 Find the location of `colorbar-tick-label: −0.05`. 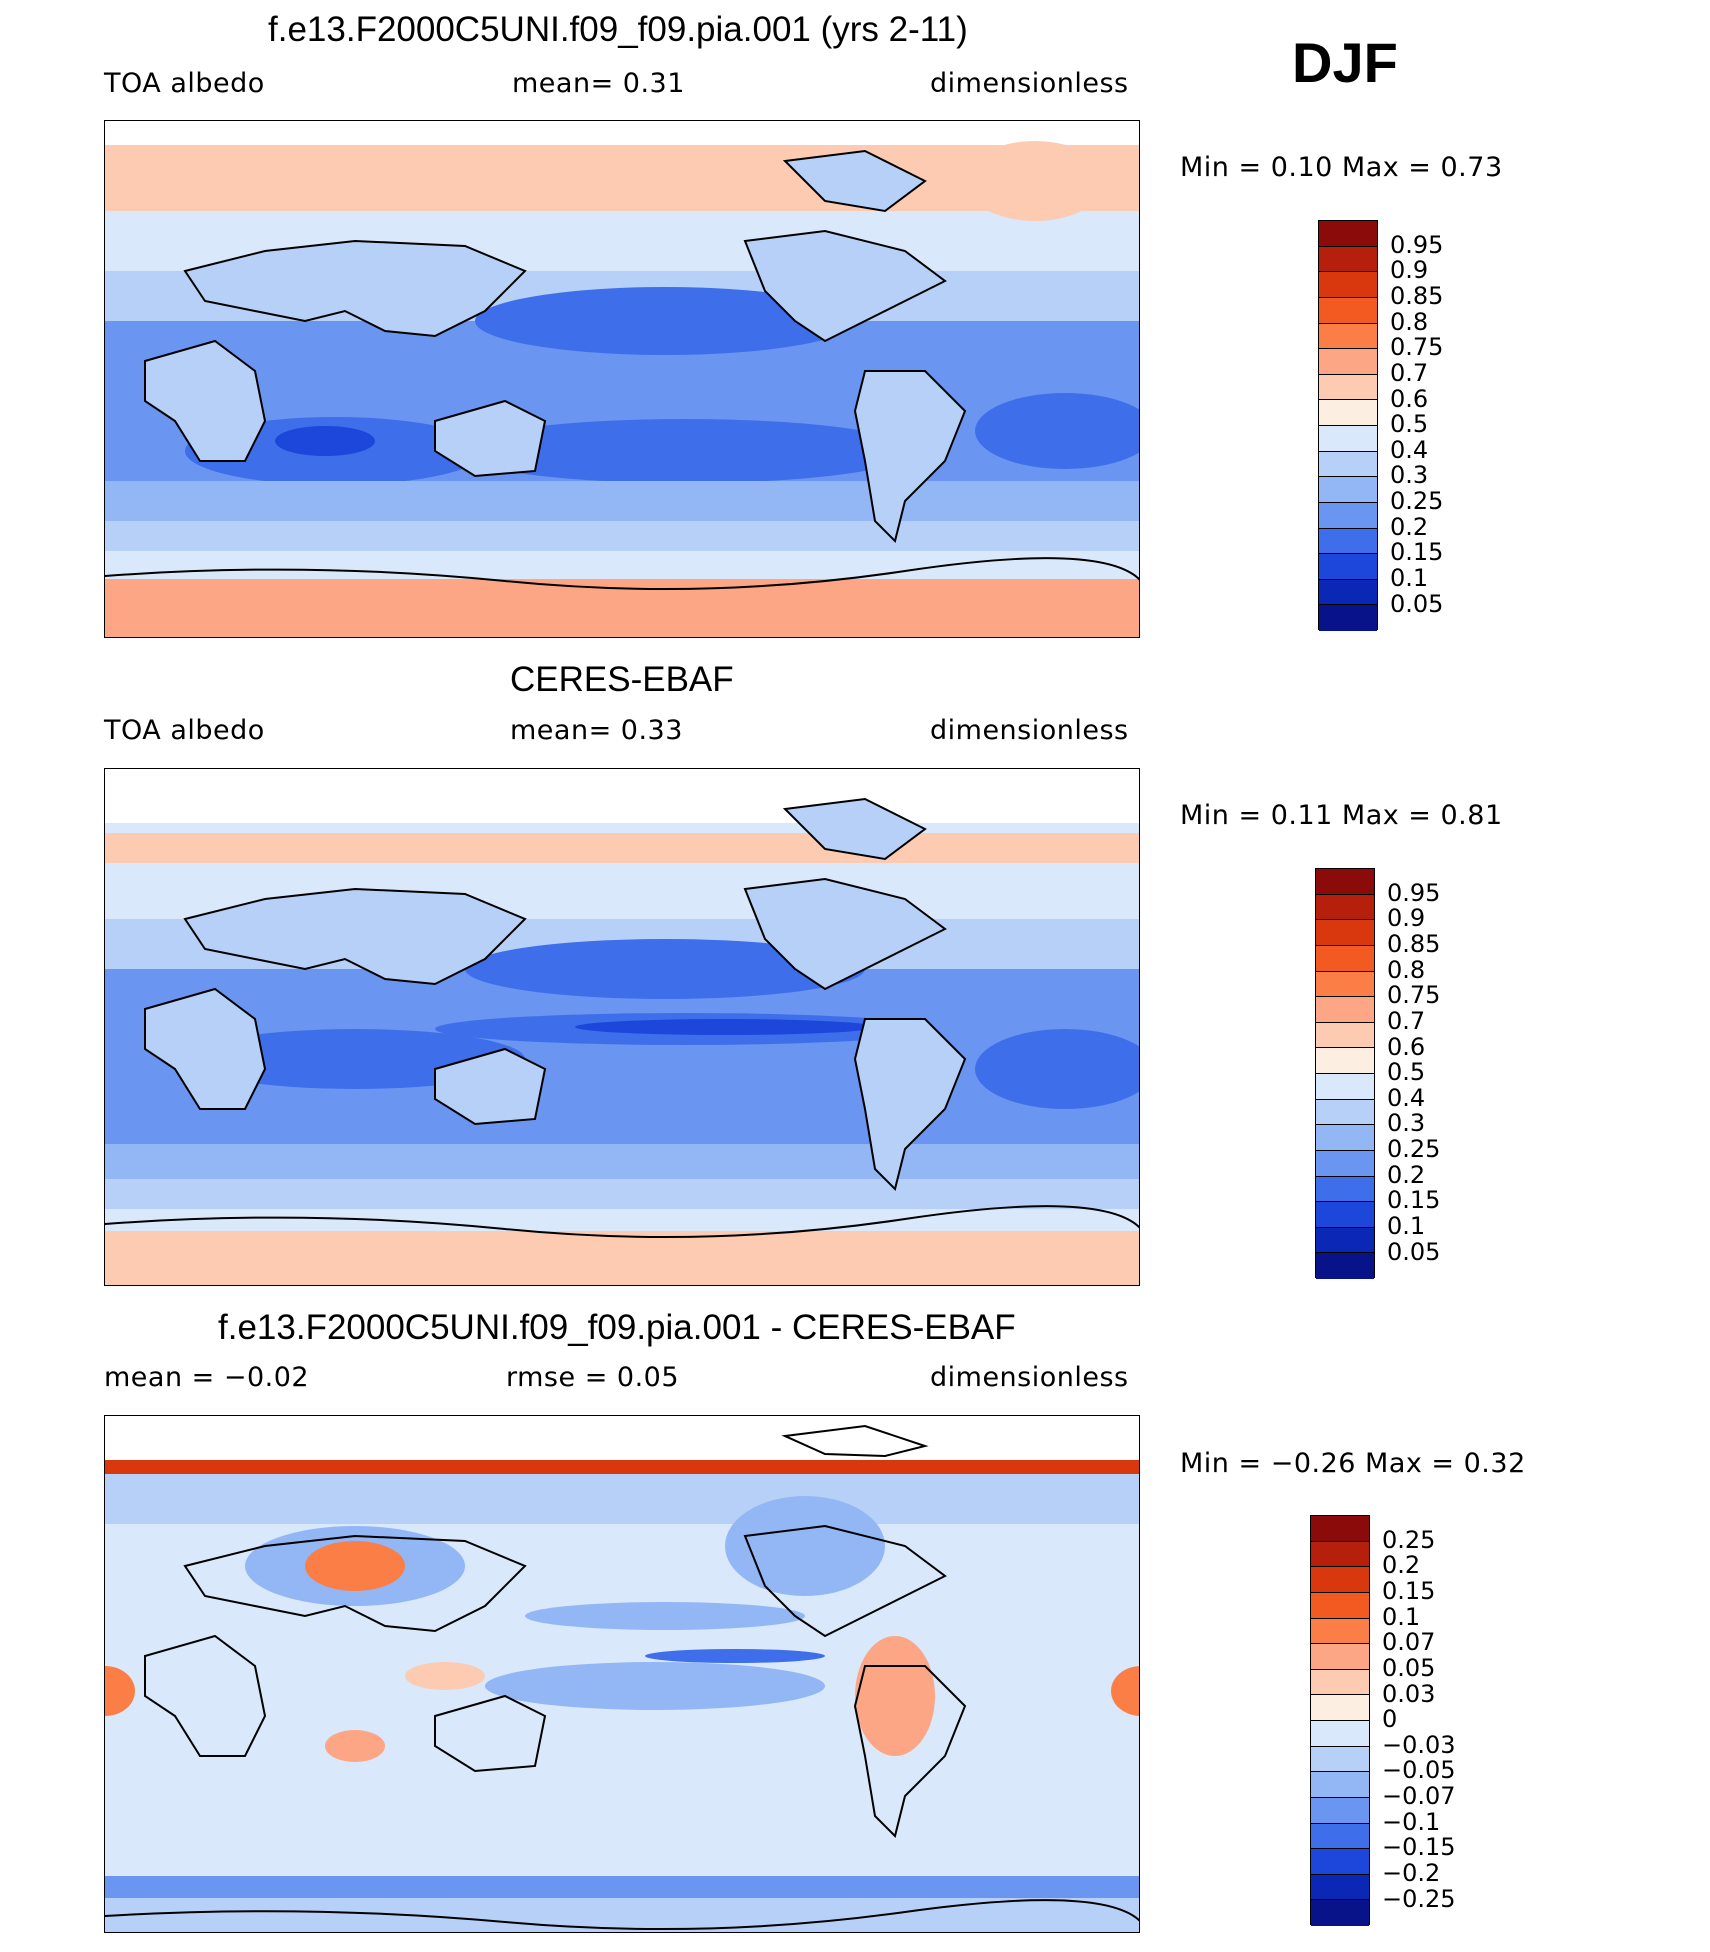

colorbar-tick-label: −0.05 is located at coordinates (1419, 1770).